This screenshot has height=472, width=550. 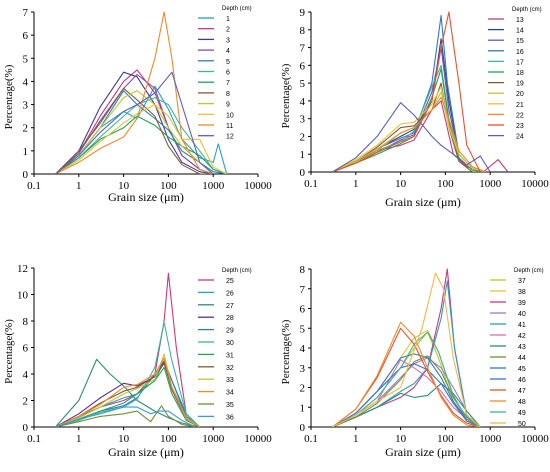 I want to click on legend-entry: 39, so click(x=522, y=303).